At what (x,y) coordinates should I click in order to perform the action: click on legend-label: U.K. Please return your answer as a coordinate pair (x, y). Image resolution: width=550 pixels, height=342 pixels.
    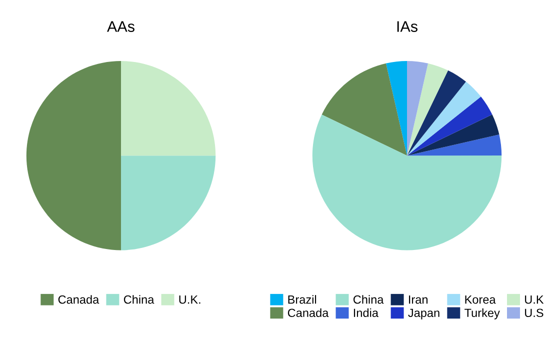
    Looking at the image, I should click on (534, 300).